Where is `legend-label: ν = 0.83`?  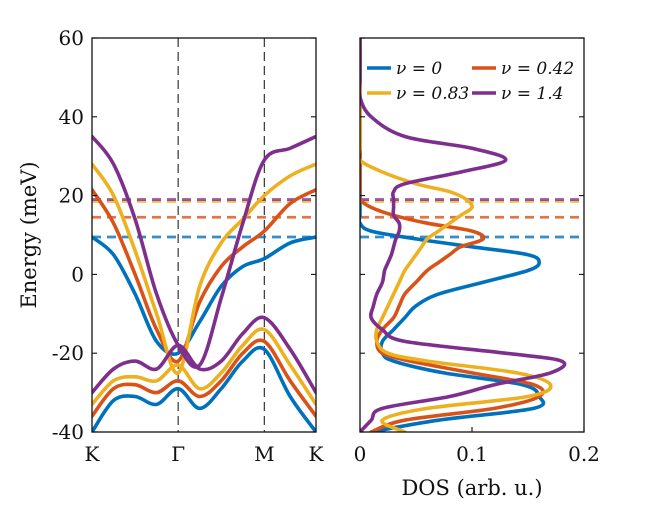 legend-label: ν = 0.83 is located at coordinates (432, 94).